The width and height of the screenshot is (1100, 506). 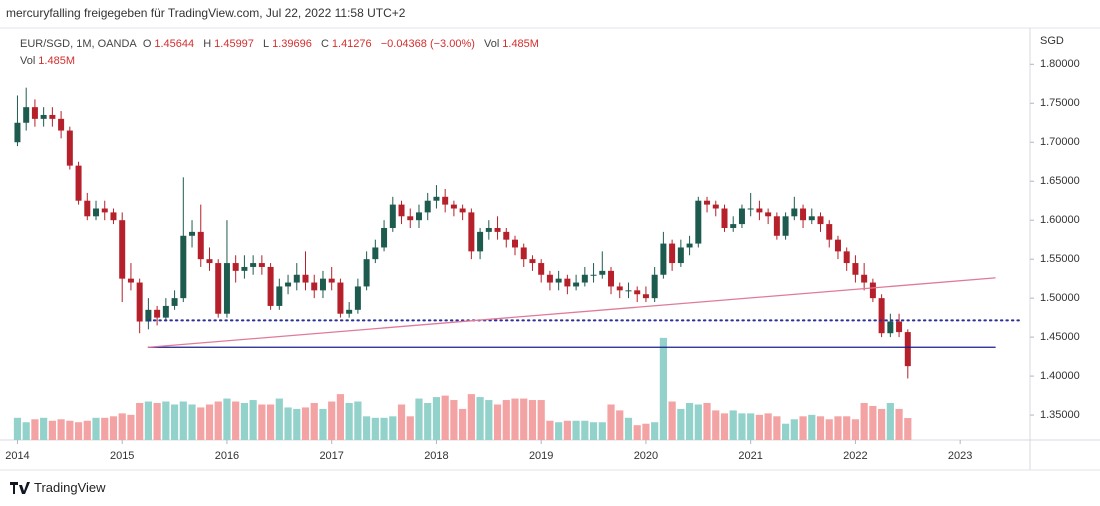 I want to click on symbol: EUR/SGD, 1M, OANDA, so click(x=78, y=44).